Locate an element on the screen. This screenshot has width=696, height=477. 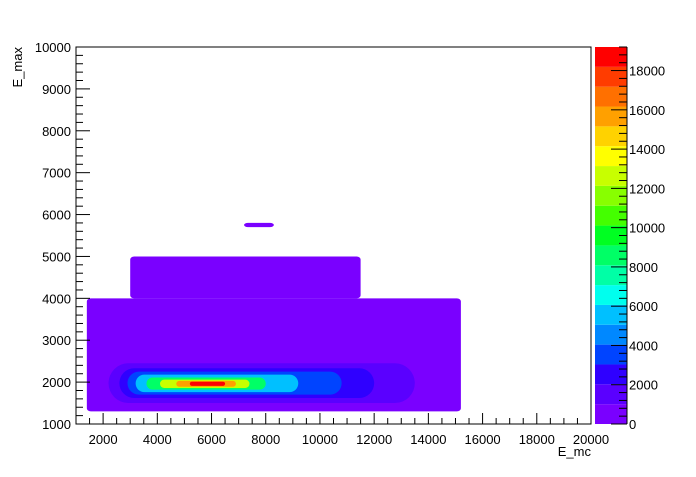
x-tick-label: 16000 is located at coordinates (483, 439).